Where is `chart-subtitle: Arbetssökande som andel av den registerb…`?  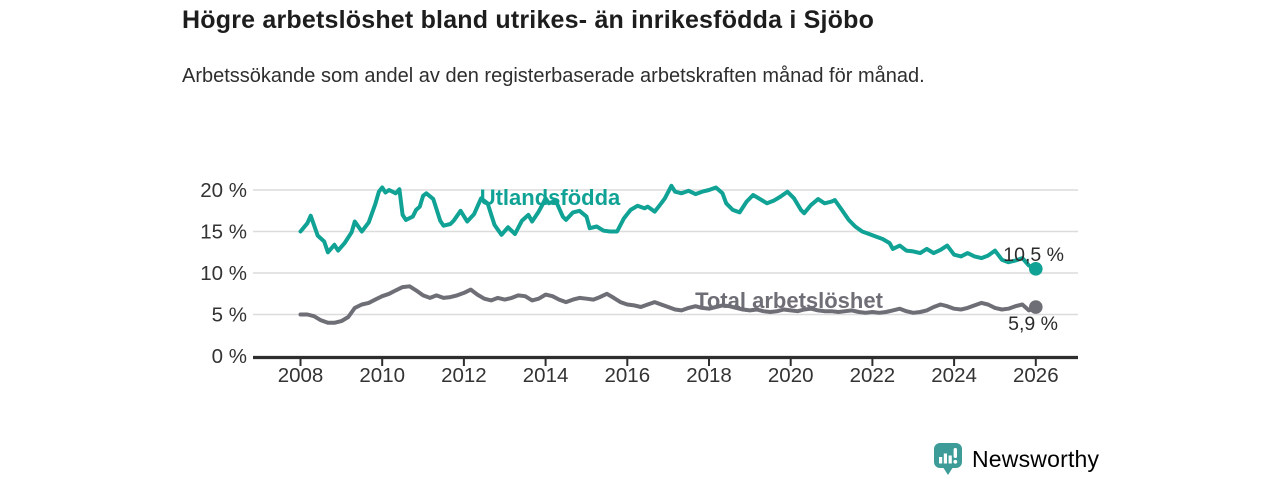 chart-subtitle: Arbetssökande som andel av den registerb… is located at coordinates (553, 76).